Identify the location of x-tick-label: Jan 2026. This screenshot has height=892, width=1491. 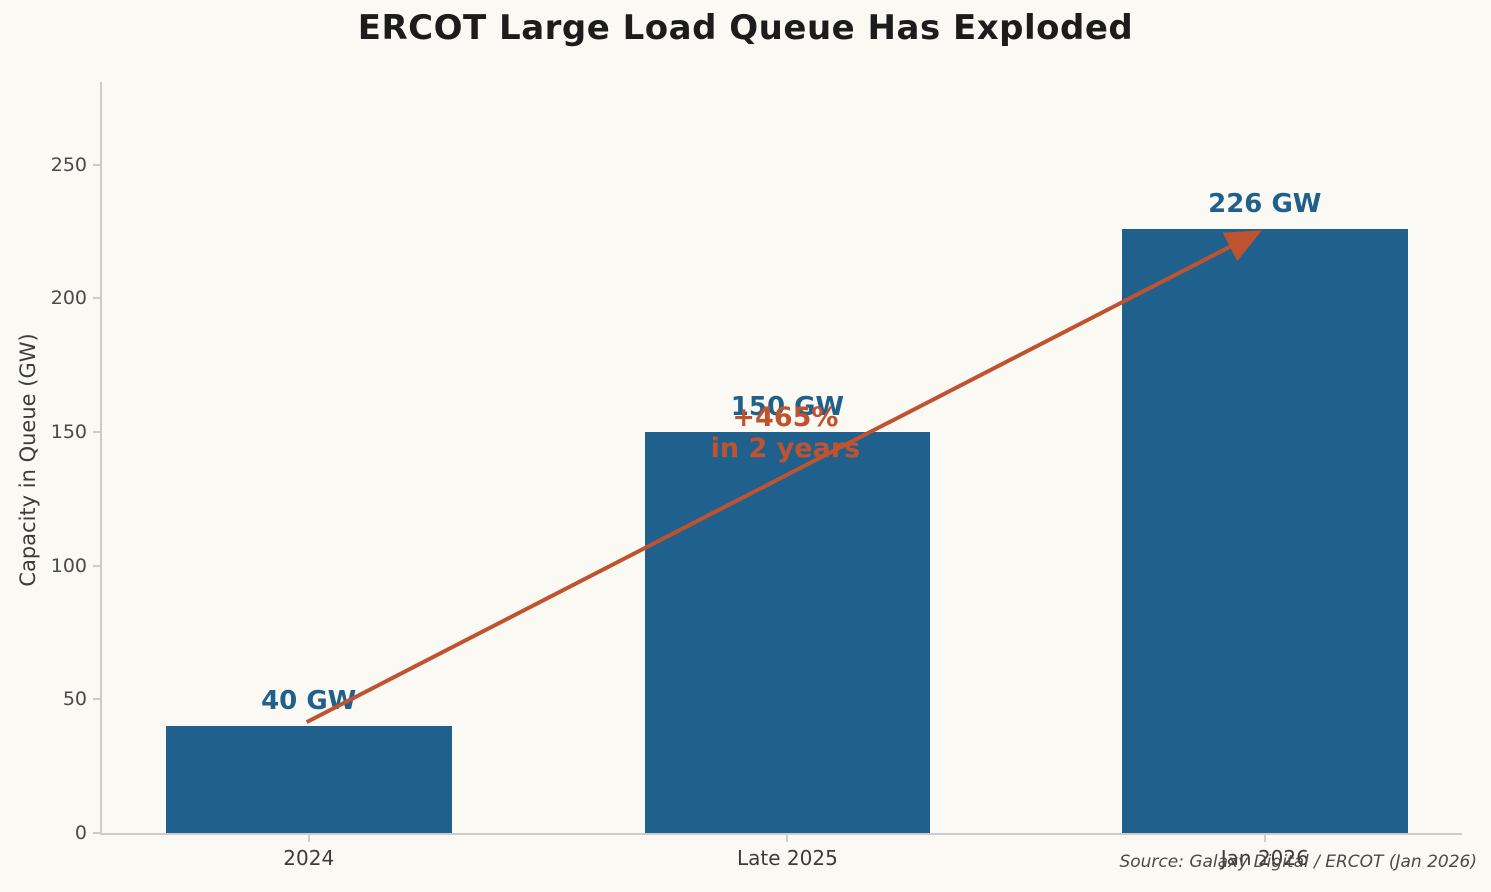
(1264, 858).